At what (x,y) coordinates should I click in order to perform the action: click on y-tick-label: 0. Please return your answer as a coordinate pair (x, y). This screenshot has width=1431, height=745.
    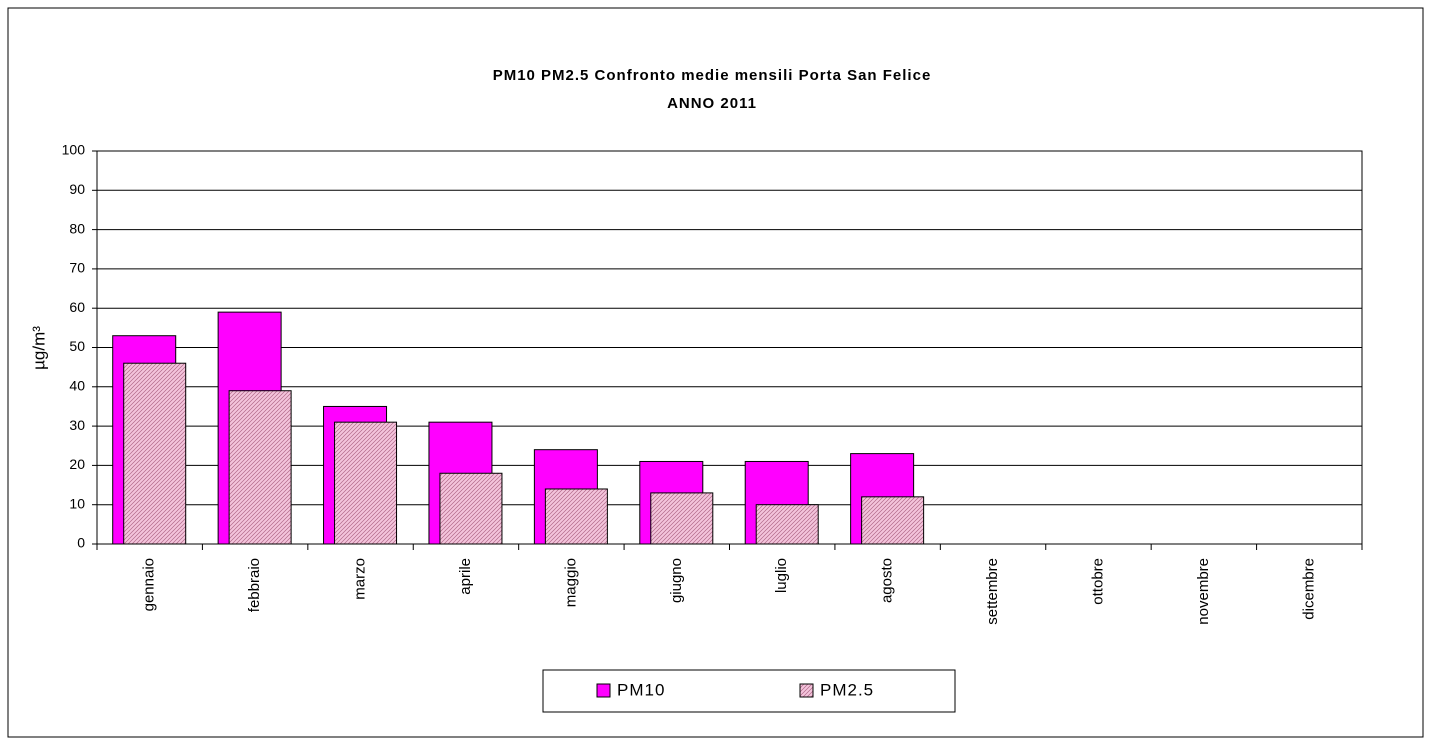
    Looking at the image, I should click on (81, 543).